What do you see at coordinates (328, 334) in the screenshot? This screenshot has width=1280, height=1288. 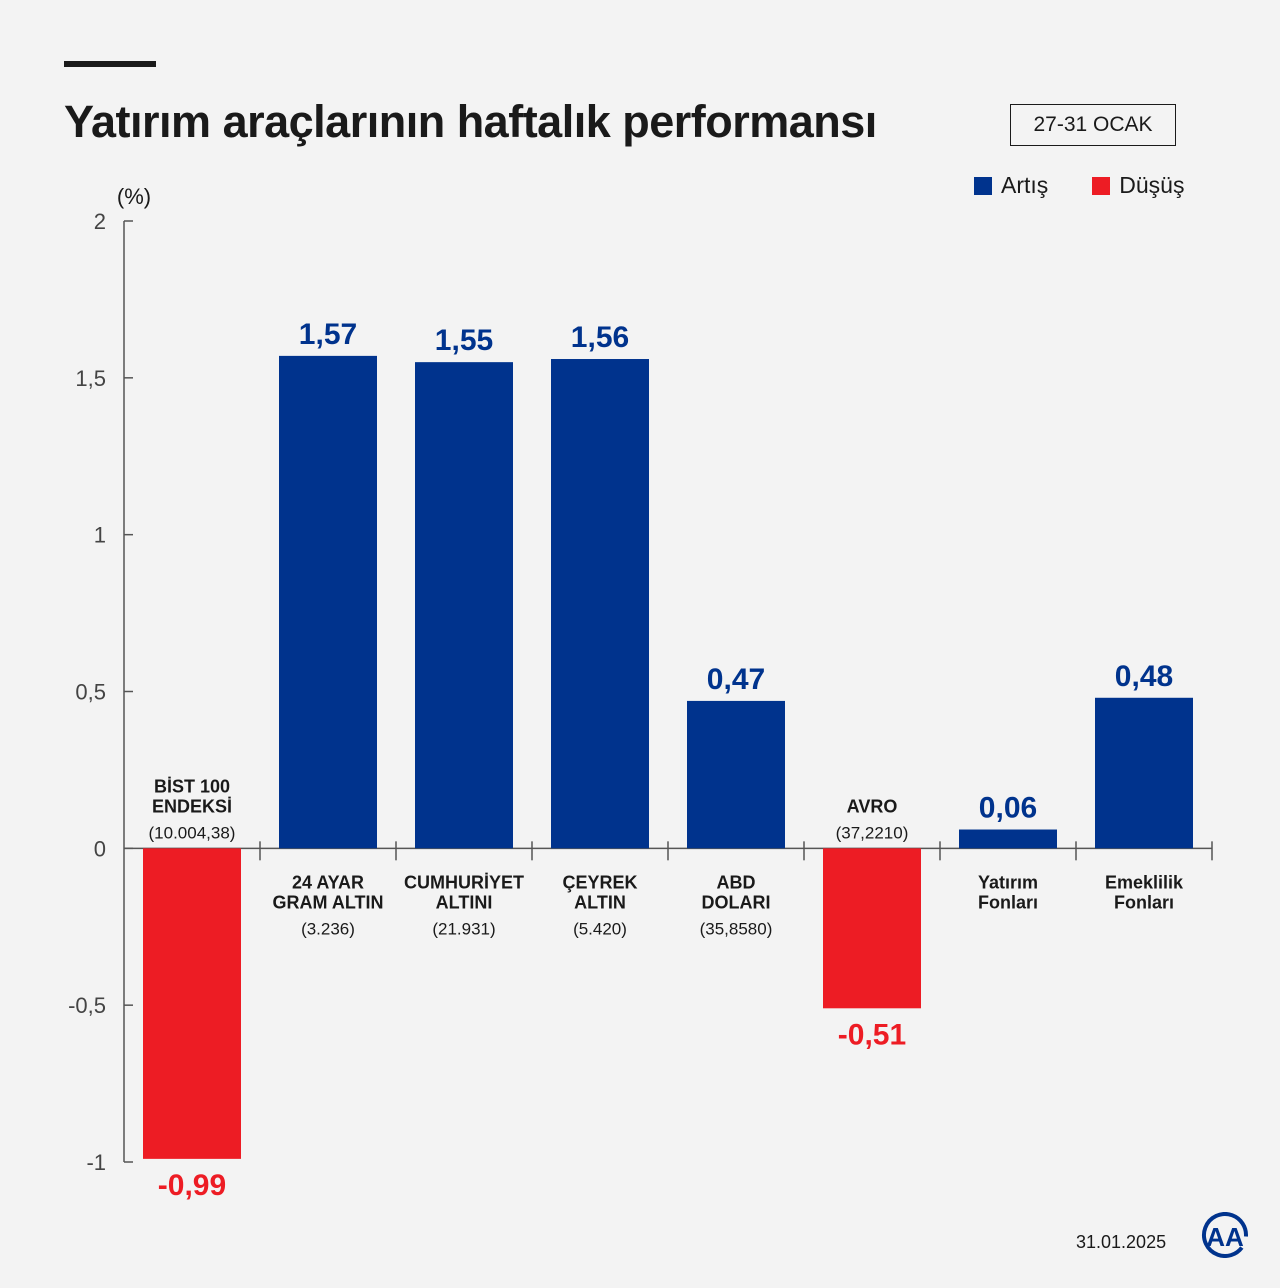 I see `value-label: 1,57` at bounding box center [328, 334].